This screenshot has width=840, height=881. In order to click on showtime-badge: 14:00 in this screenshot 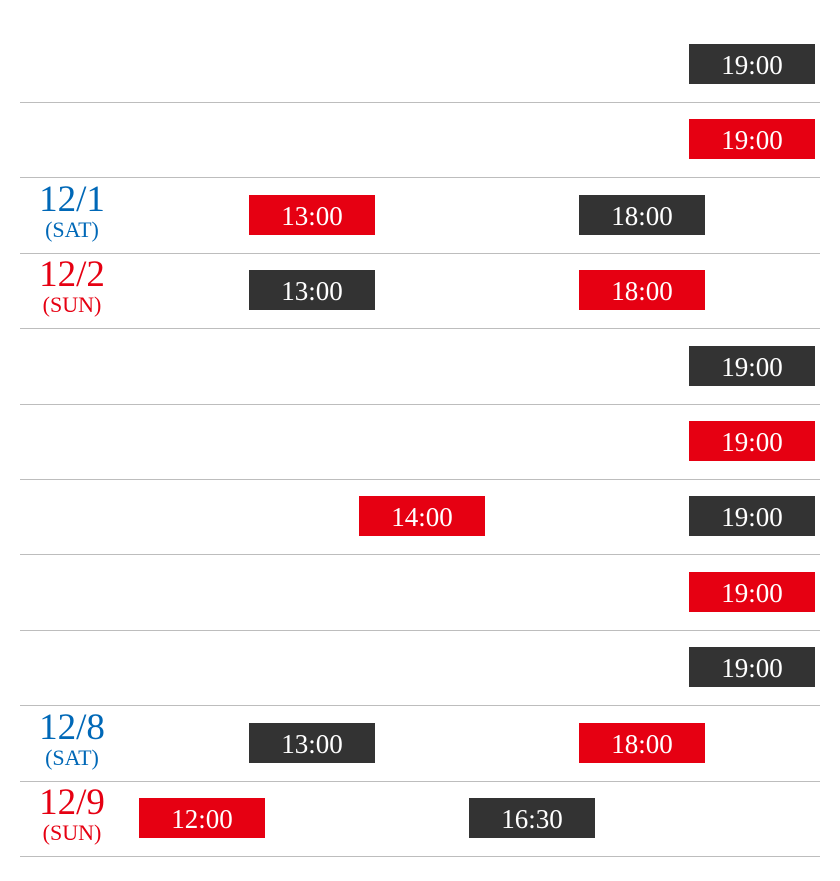, I will do `click(422, 516)`.